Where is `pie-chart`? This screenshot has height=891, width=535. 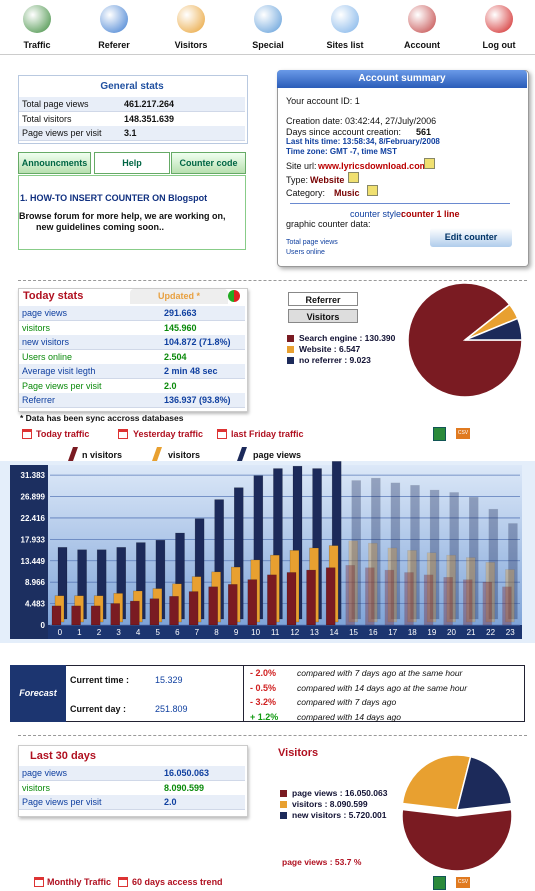 pie-chart is located at coordinates (465, 340).